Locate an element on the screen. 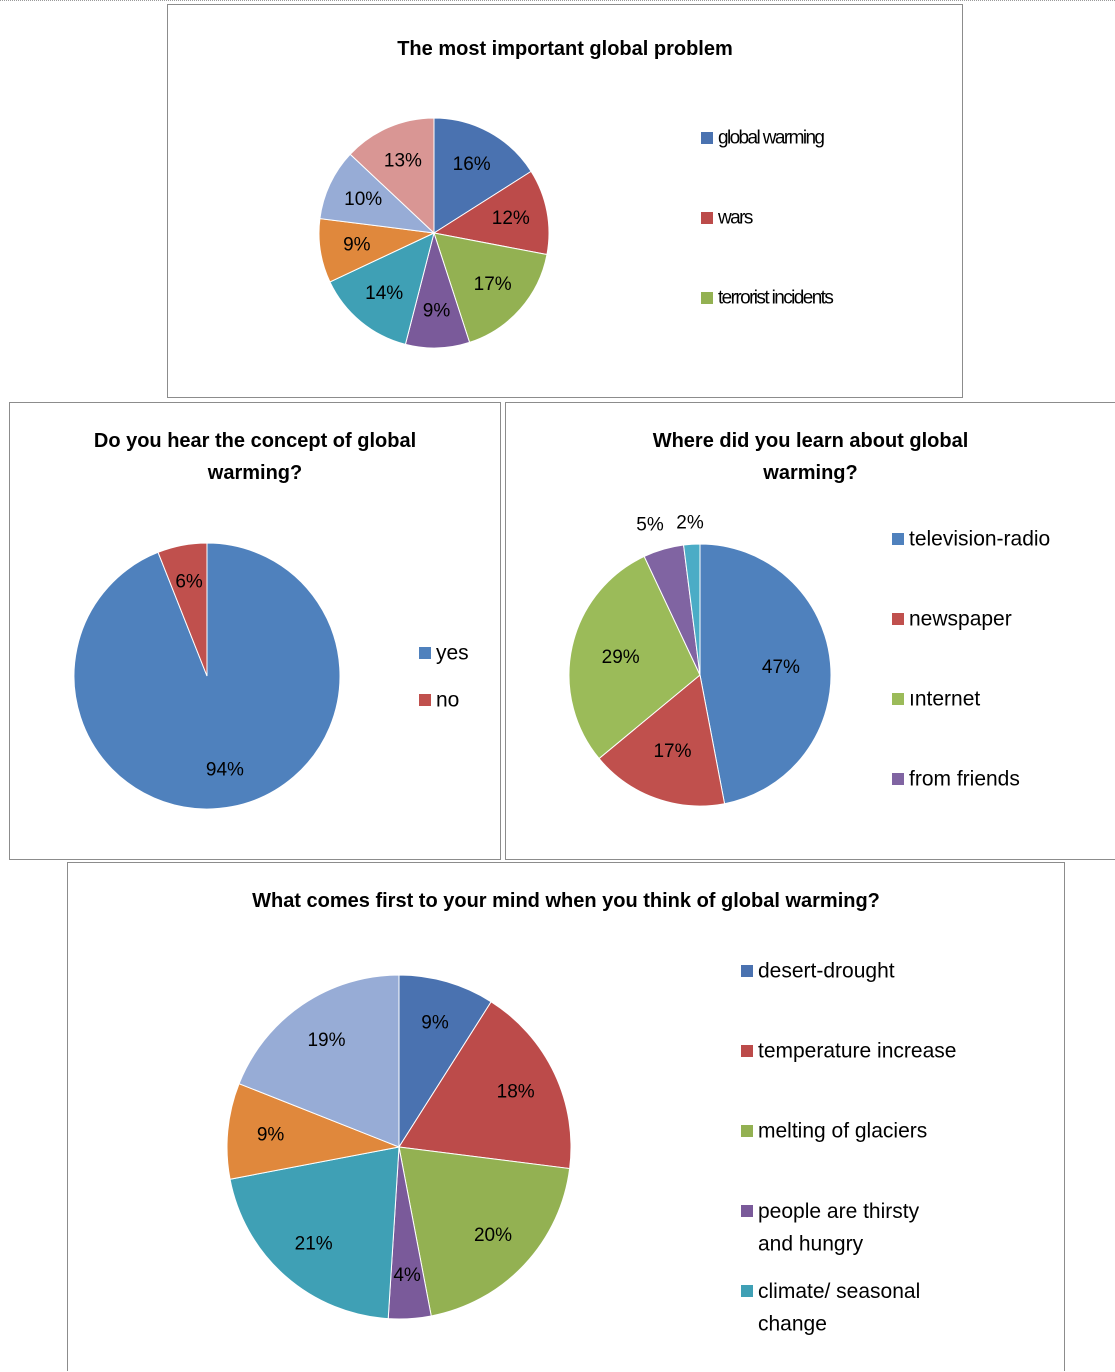 Image resolution: width=1115 pixels, height=1372 pixels. legend-entry-people-are-thirsty-and-hungry: people are thirsty and hungry is located at coordinates (839, 1228).